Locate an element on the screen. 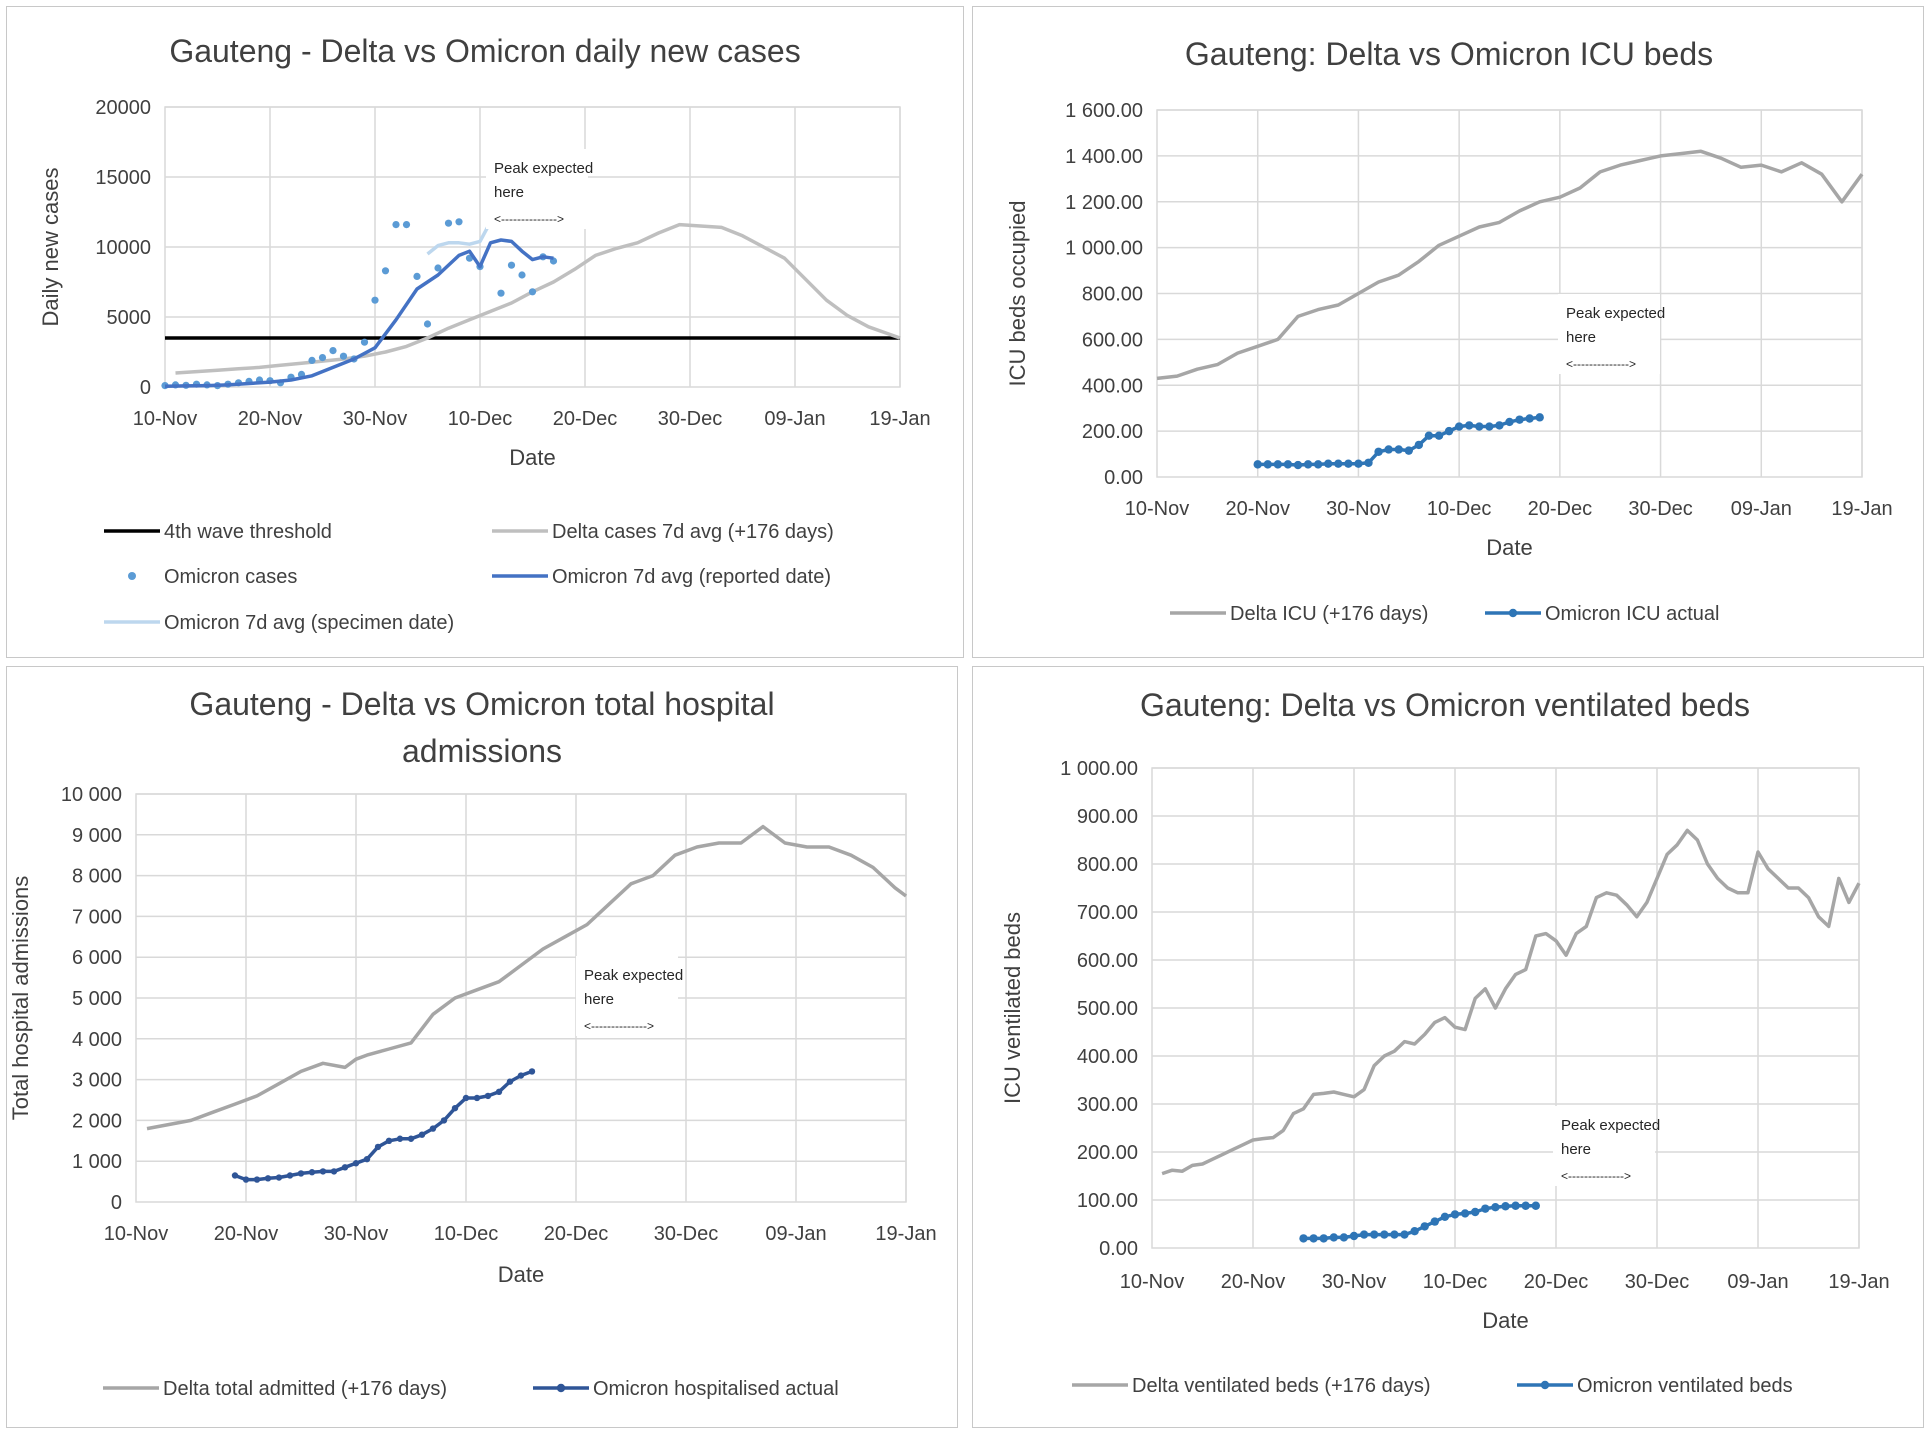 The width and height of the screenshot is (1931, 1435). x-tick-label: 30-Nov is located at coordinates (375, 419).